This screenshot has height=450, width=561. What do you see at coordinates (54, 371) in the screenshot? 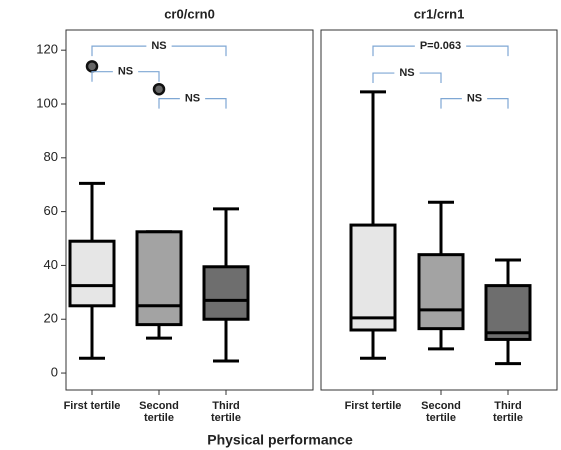
I see `y-tick-label: 0` at bounding box center [54, 371].